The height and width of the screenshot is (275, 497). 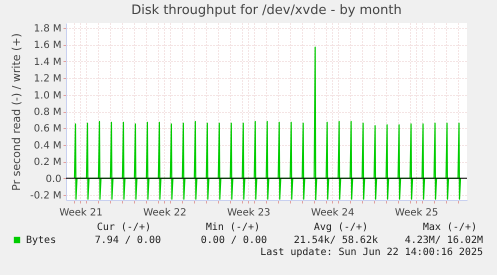 I want to click on x-tick-label: Week 23, so click(x=248, y=213).